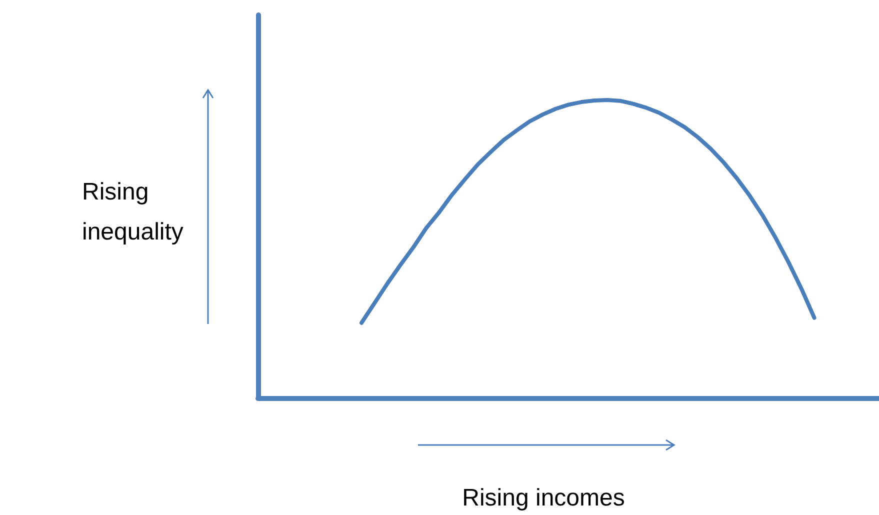  Describe the element at coordinates (543, 498) in the screenshot. I see `x-axis-title: Rising incomes` at that location.